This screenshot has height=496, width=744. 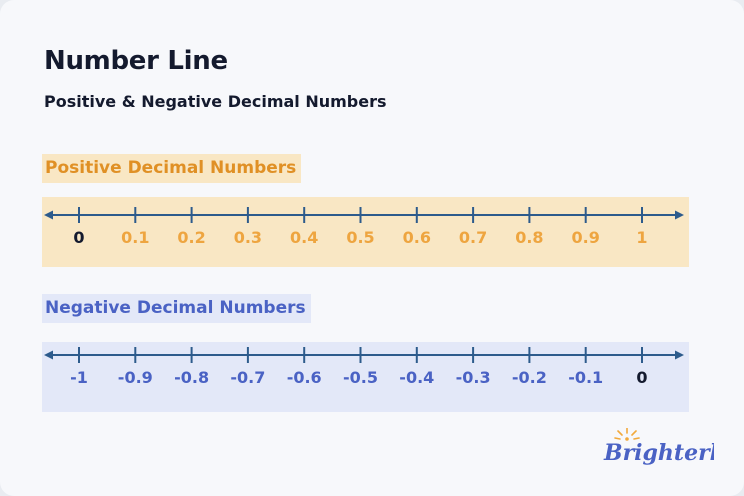 I want to click on positive-section-label: Positive Decimal Numbers, so click(x=172, y=168).